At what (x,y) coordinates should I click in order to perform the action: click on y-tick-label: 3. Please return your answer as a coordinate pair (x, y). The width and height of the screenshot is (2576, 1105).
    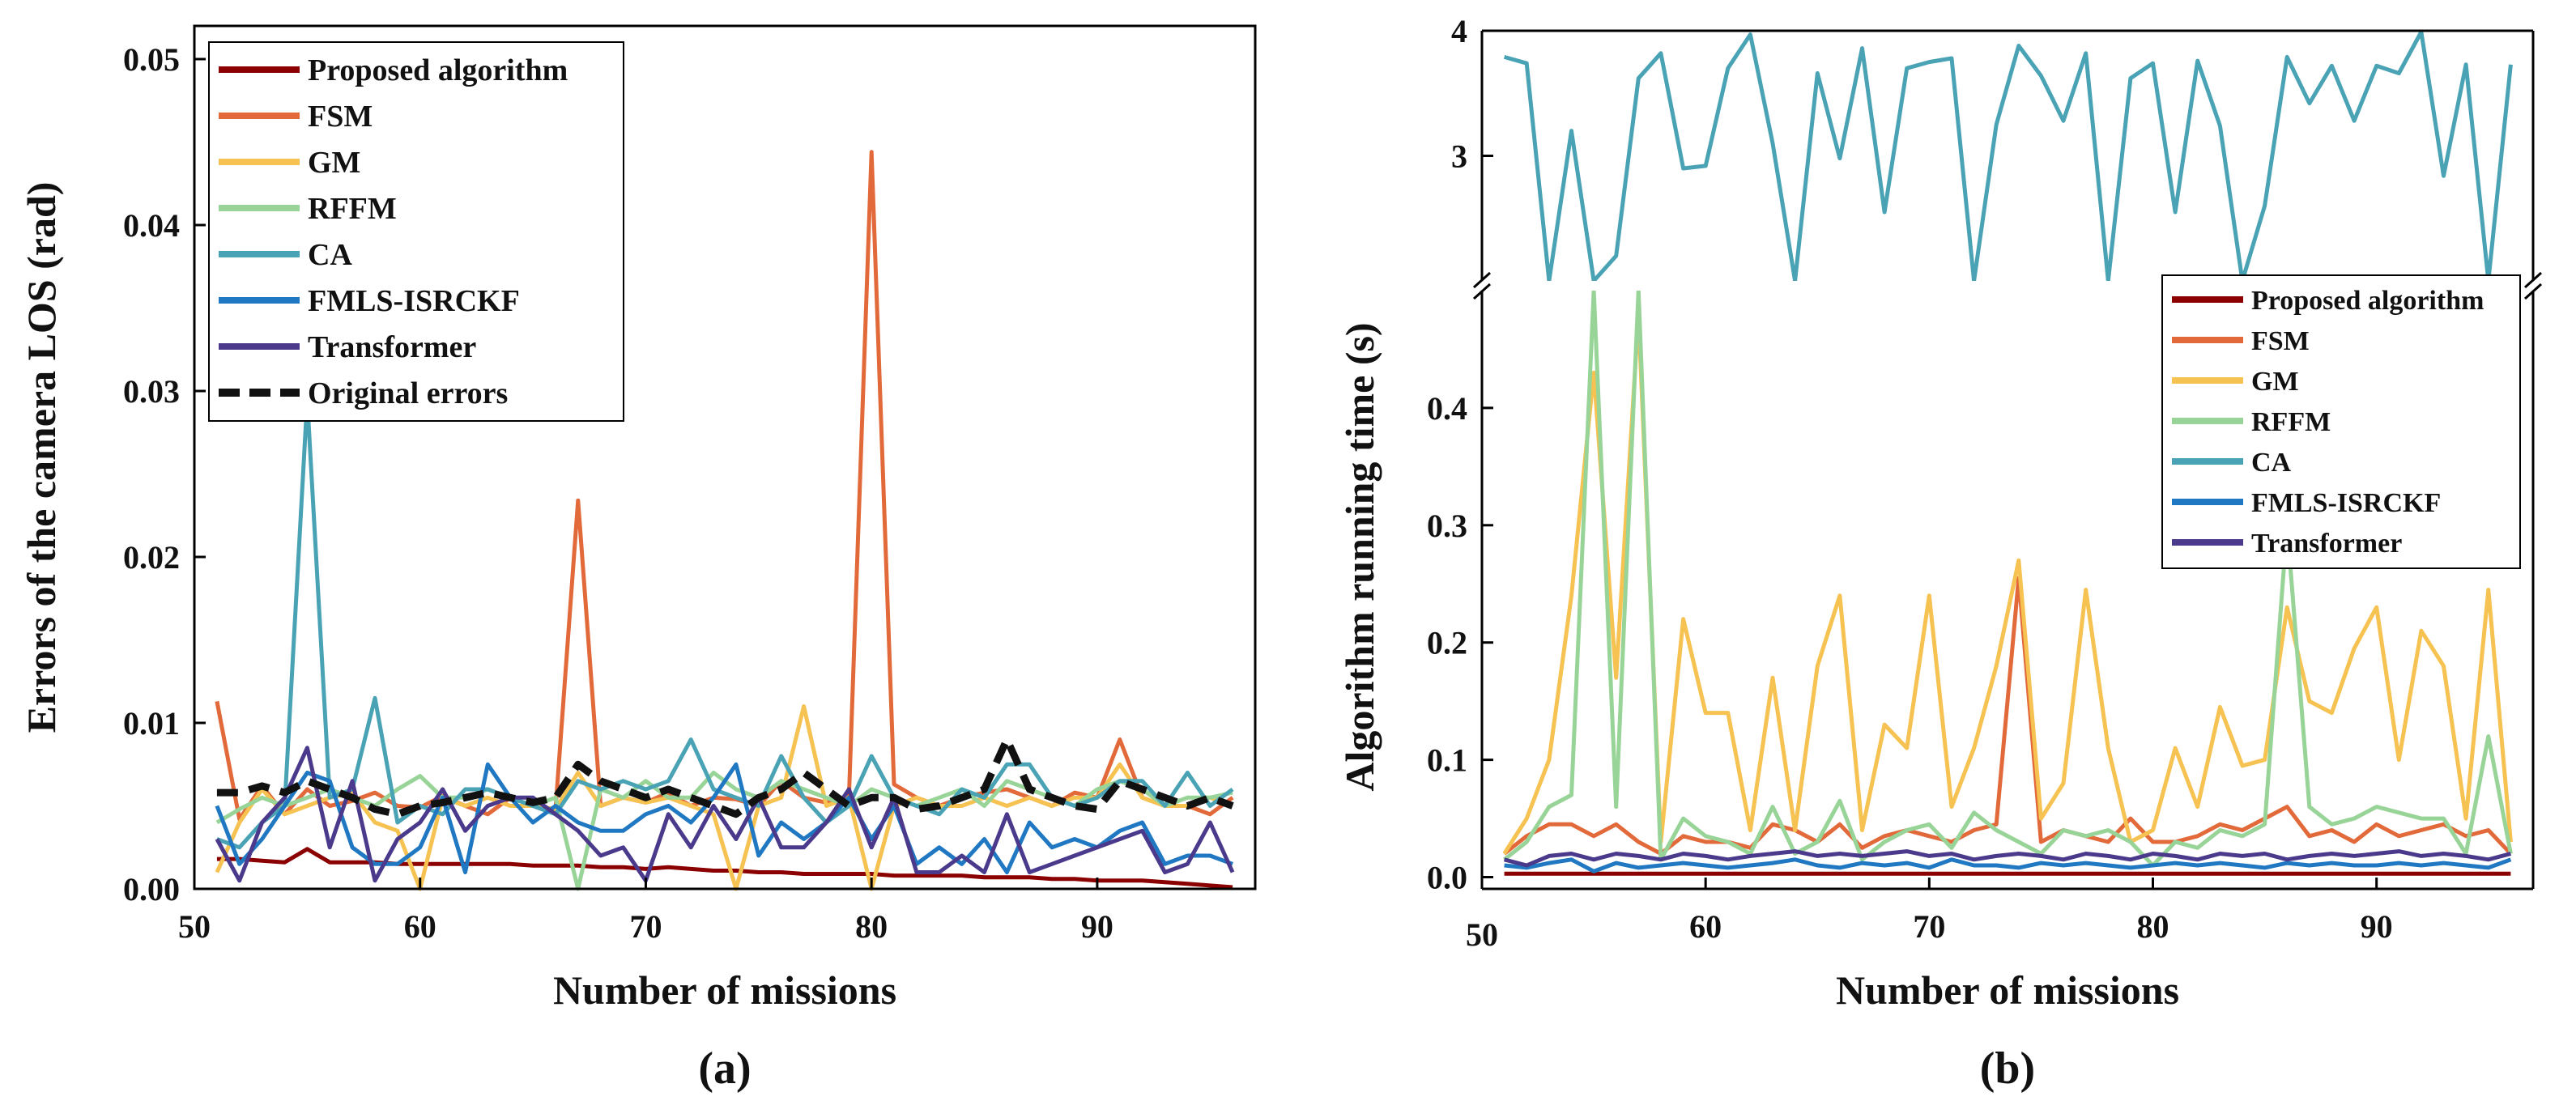
    Looking at the image, I should click on (1459, 157).